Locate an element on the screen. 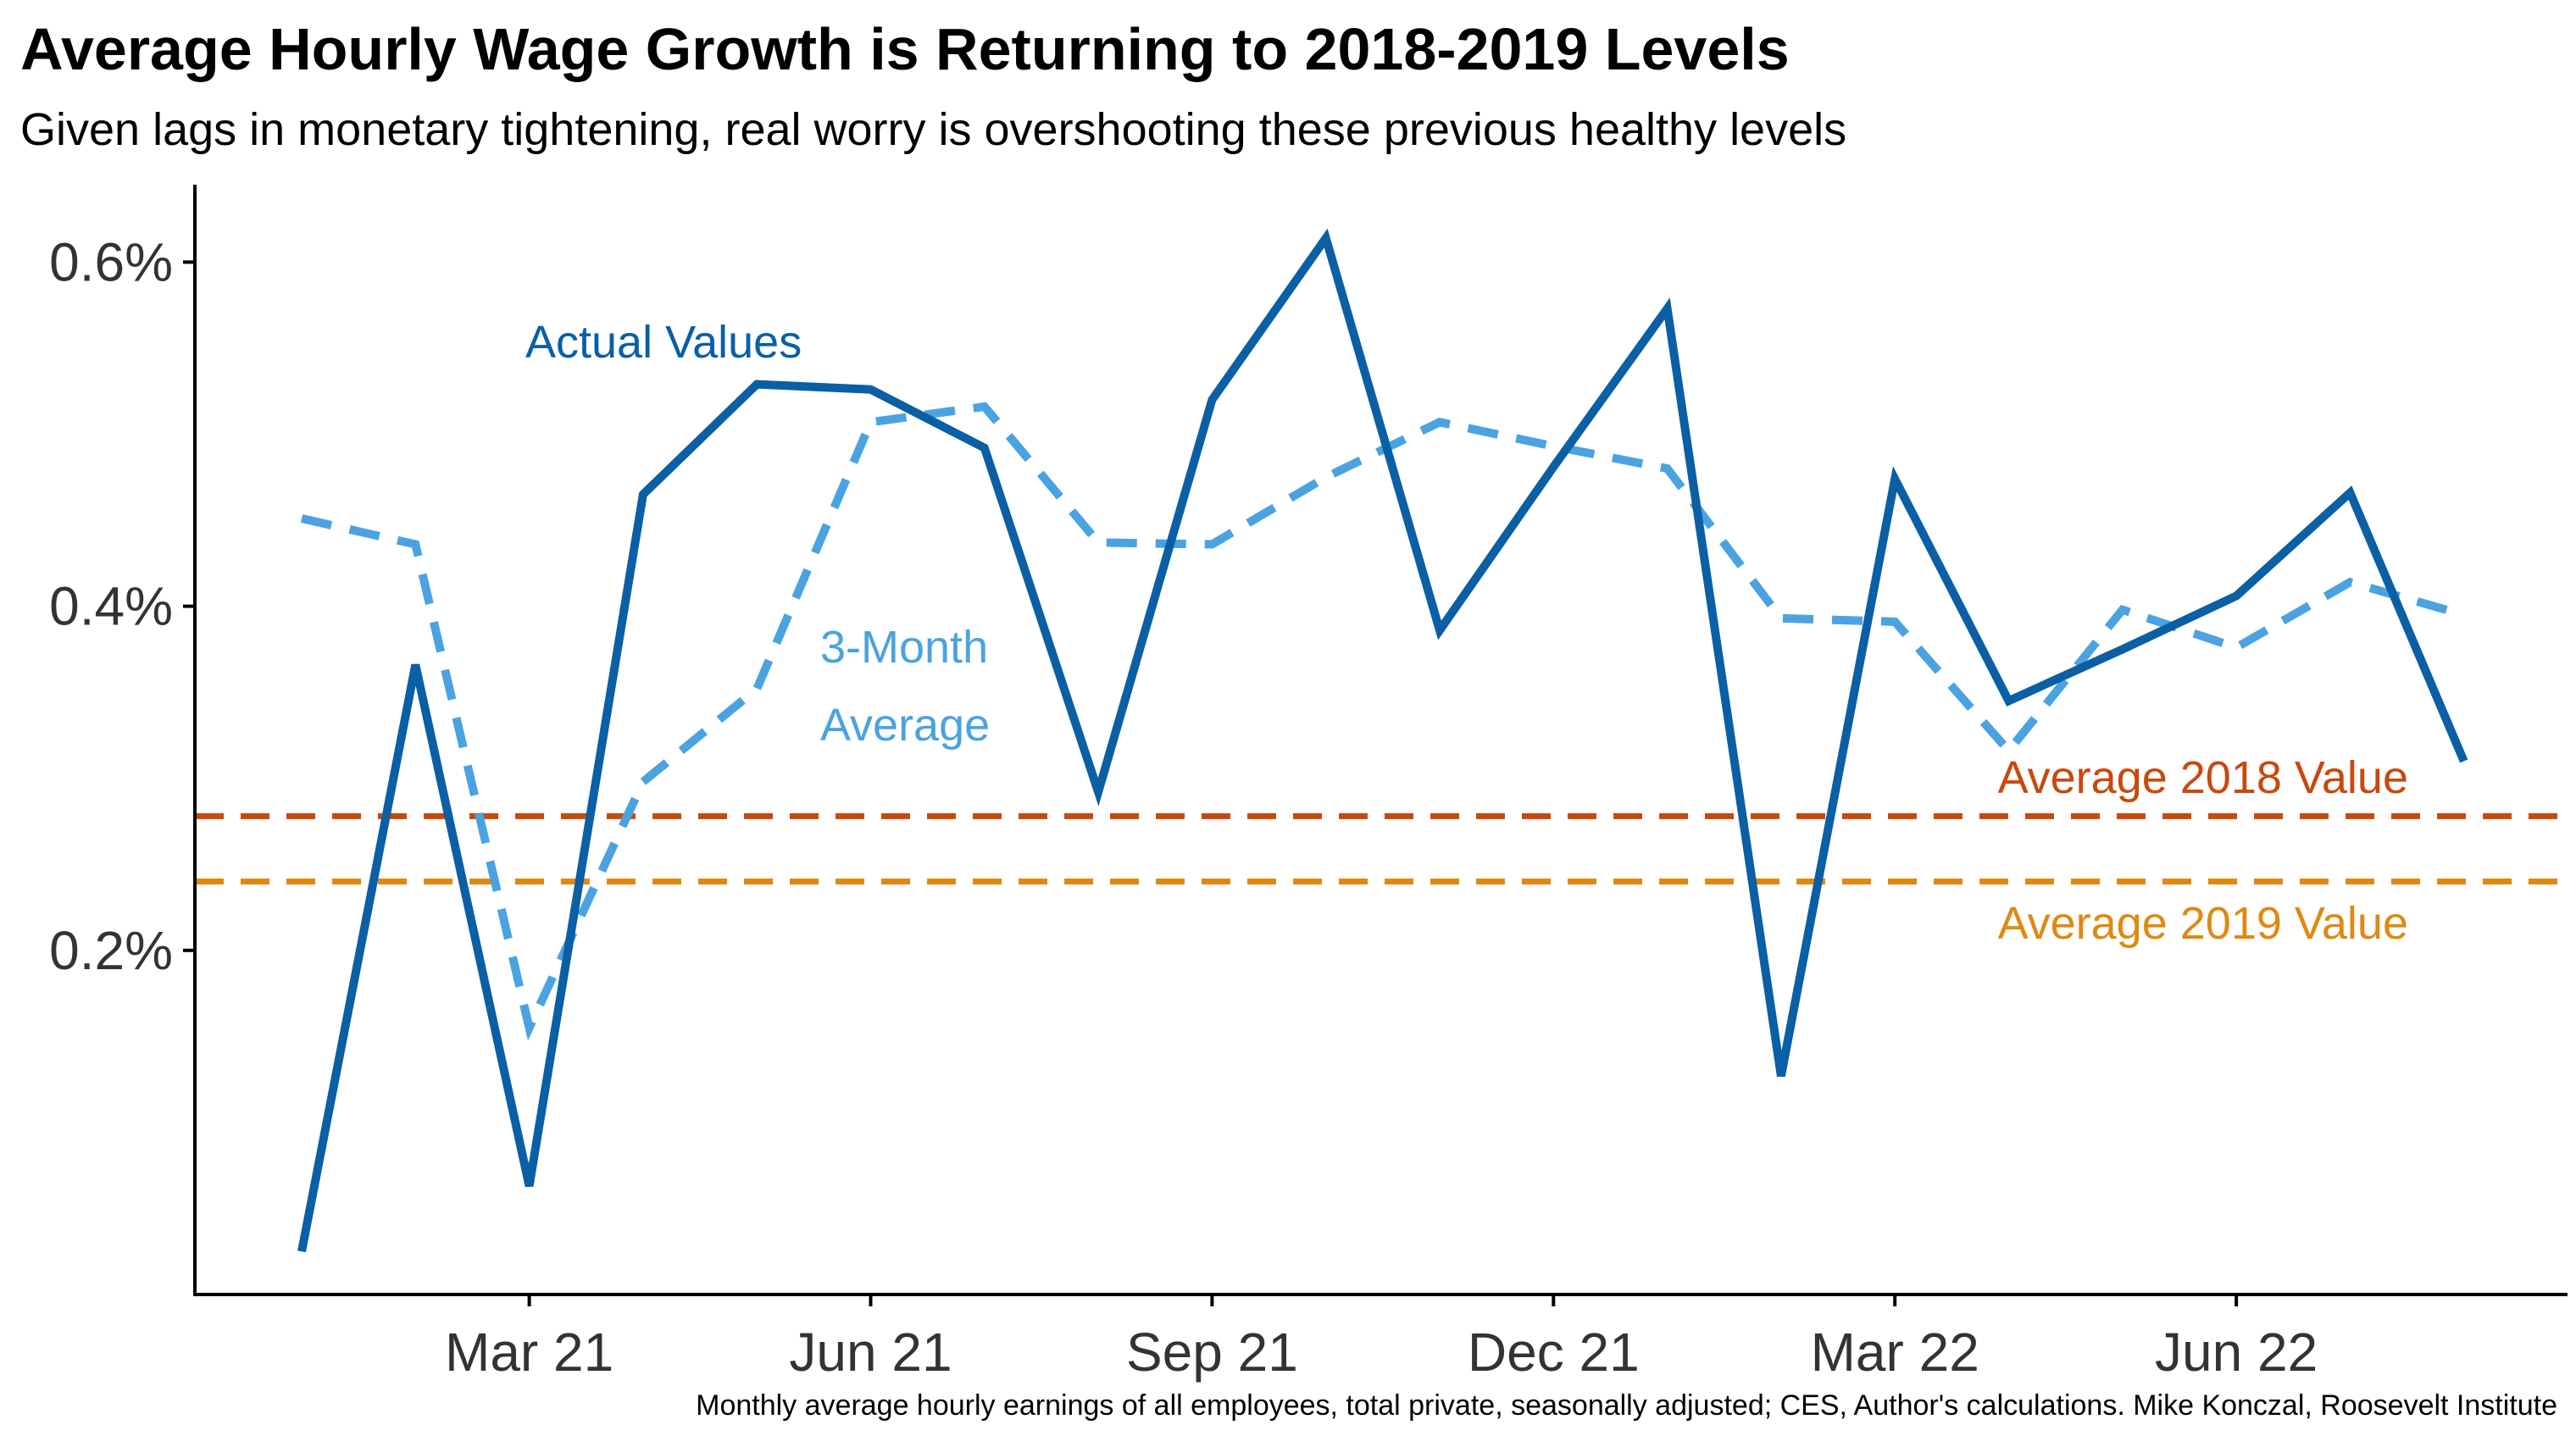  annotation-2019-value: Average 2019 Value is located at coordinates (2203, 923).